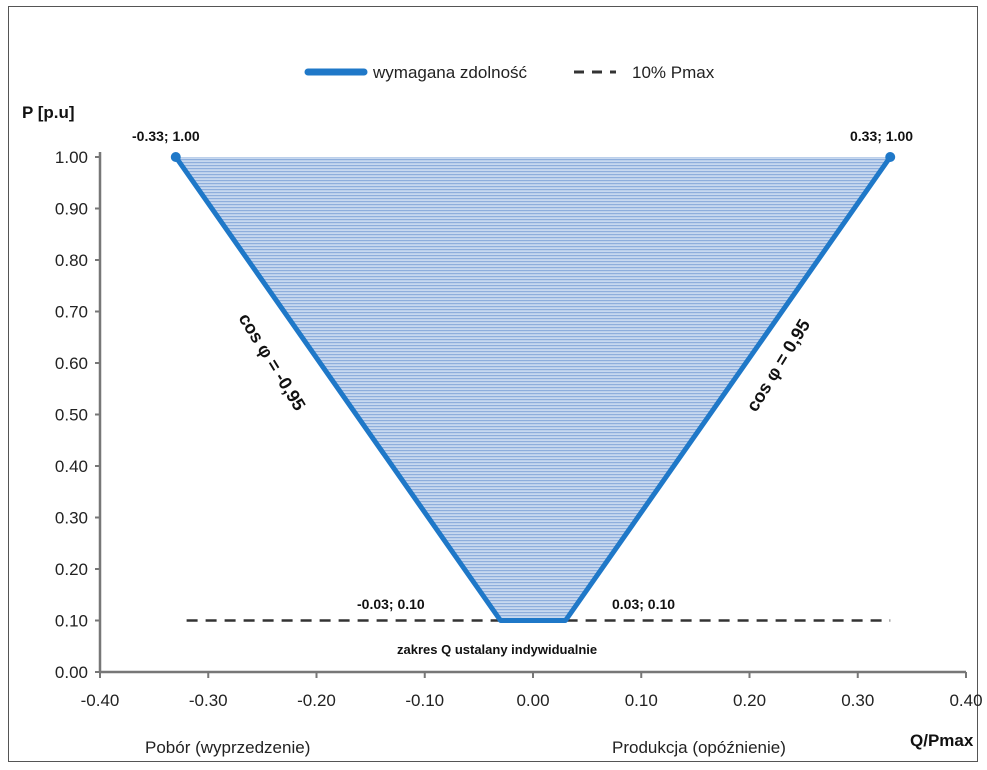  I want to click on annotation-bottom-right: 0.03; 0.10, so click(643, 604).